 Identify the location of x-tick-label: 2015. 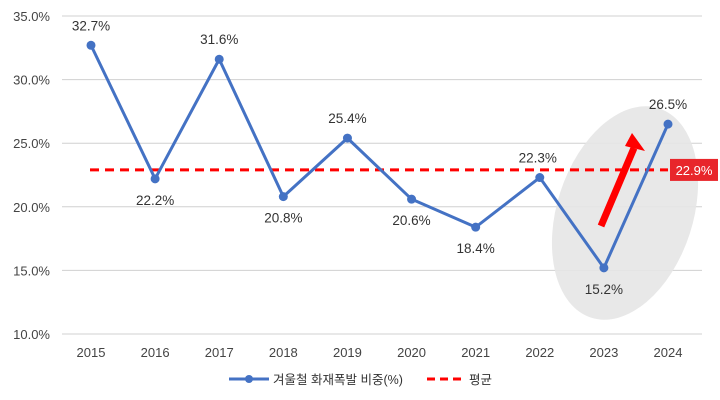
(91, 352).